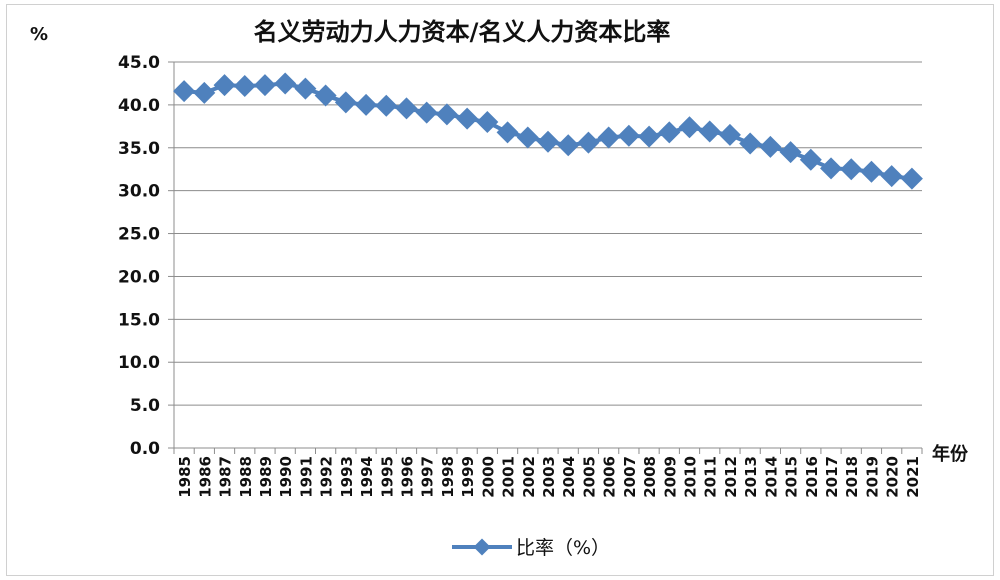  Describe the element at coordinates (347, 477) in the screenshot. I see `x-tick-label: 1993` at that location.